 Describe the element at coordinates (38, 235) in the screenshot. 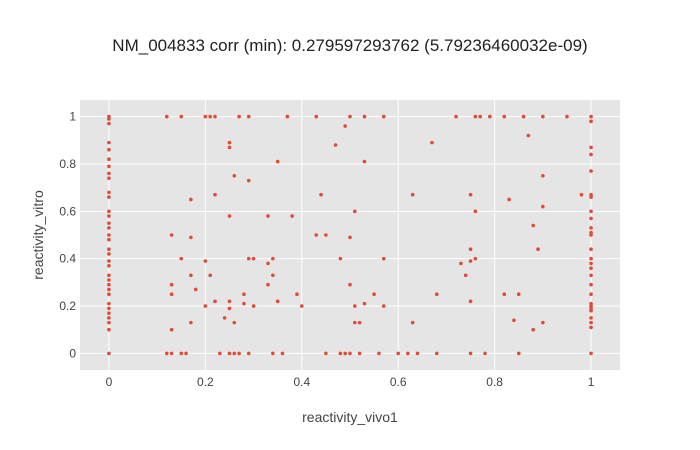

I see `y-axis-title: reactivity_vitro` at that location.